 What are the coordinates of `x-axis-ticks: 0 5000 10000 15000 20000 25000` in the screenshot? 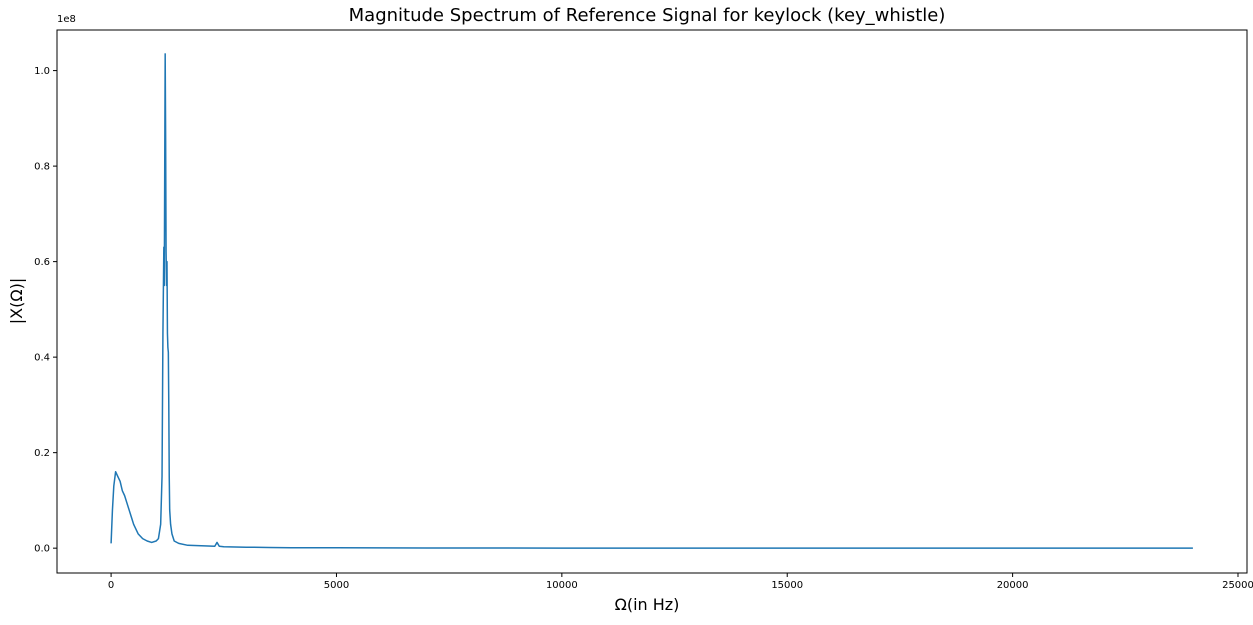 It's located at (680, 582).